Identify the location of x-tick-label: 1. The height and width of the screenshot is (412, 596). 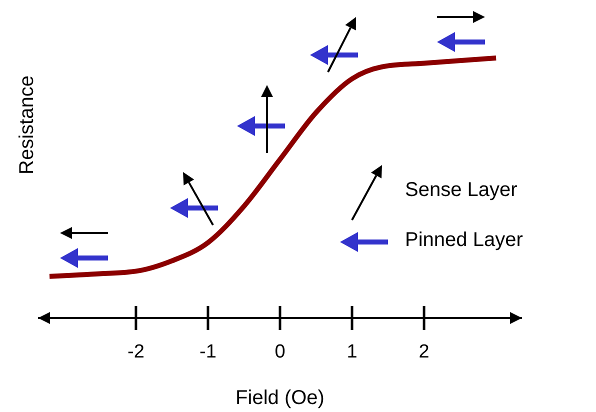
(352, 351).